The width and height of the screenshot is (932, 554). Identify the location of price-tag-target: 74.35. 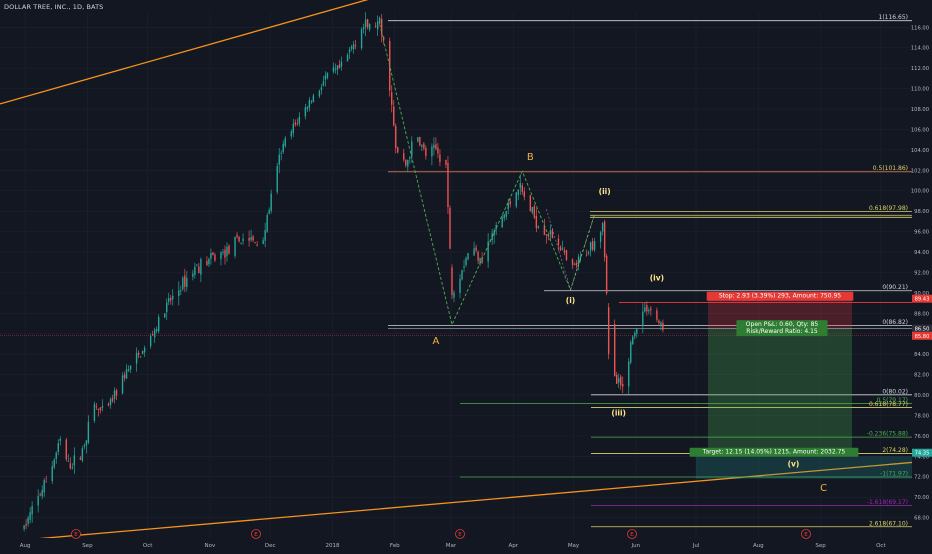
(922, 454).